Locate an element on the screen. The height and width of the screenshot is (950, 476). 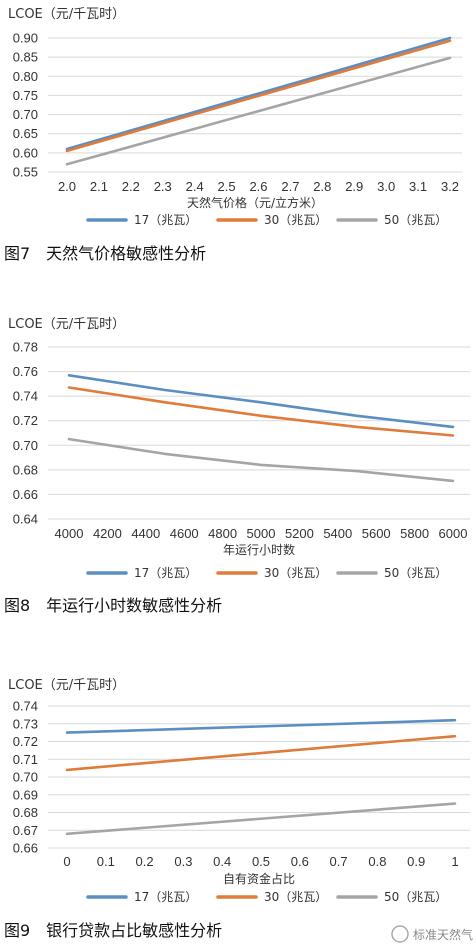
x-tick-label: 0.1 is located at coordinates (106, 861).